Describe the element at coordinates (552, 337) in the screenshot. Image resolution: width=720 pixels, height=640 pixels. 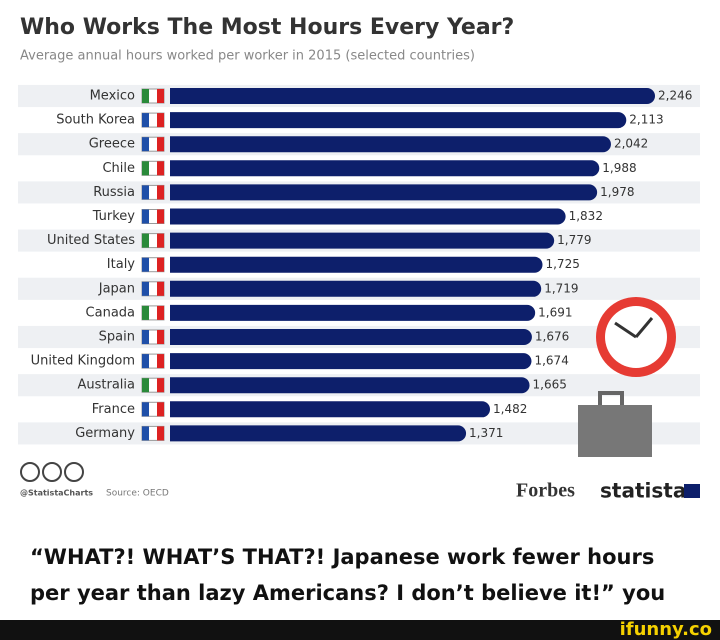
I see `value-label: 1,676` at that location.